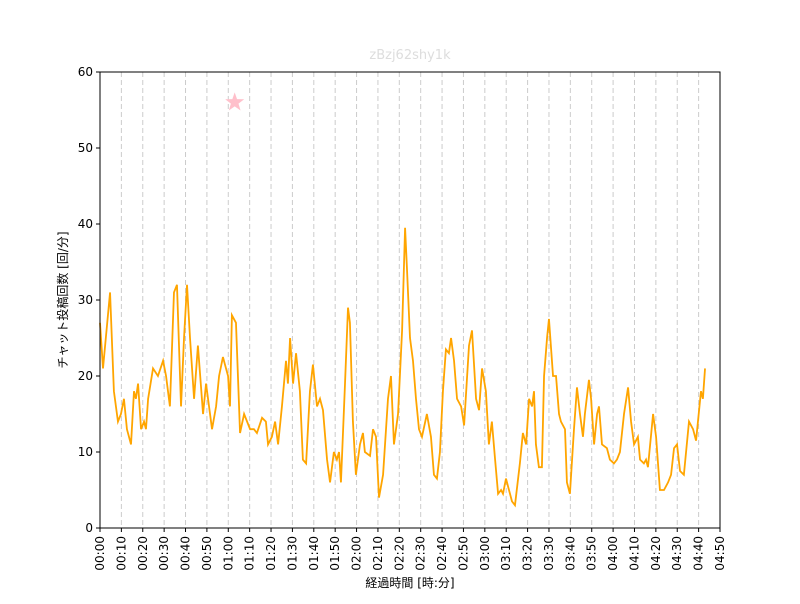 This screenshot has width=800, height=604. What do you see at coordinates (720, 553) in the screenshot?
I see `x-tick-label: 04:50` at bounding box center [720, 553].